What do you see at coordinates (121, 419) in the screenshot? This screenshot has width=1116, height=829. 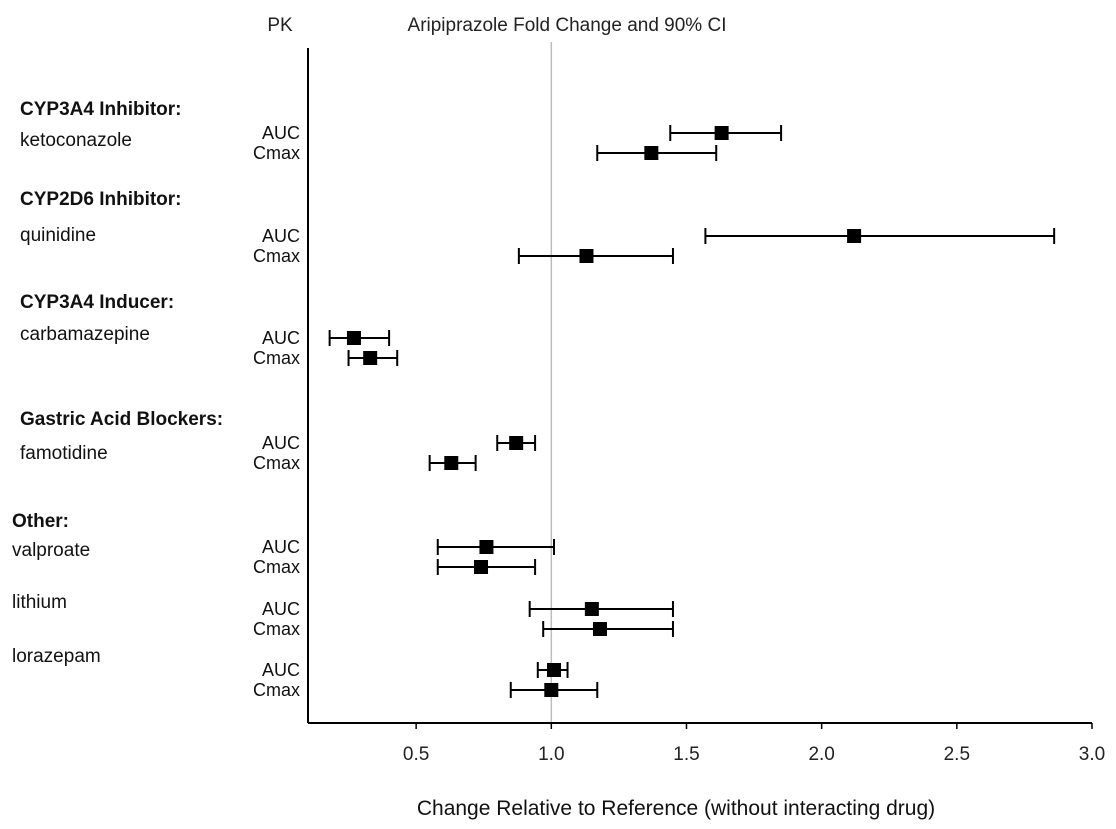 I see `group-label: Gastric Acid Blockers:` at bounding box center [121, 419].